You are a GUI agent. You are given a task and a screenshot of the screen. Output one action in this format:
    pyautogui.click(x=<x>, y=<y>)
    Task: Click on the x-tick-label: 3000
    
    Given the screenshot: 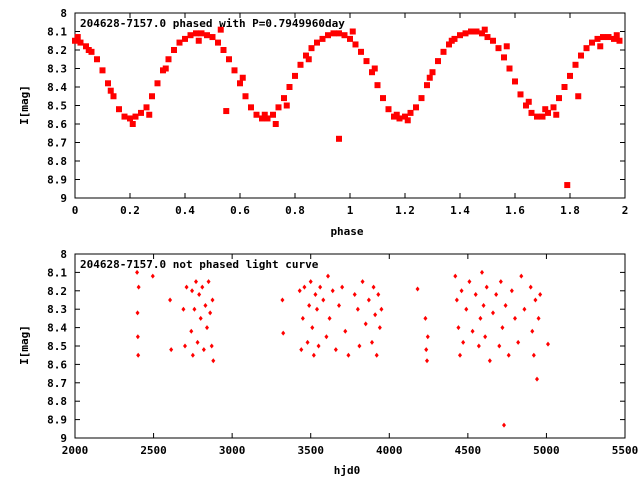 What is the action you would take?
    pyautogui.click(x=232, y=450)
    